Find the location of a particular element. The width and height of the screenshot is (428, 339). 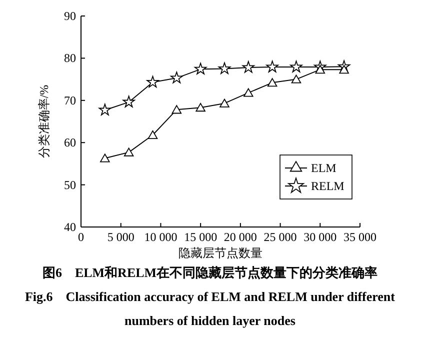

x-tick-label: 35 000 is located at coordinates (360, 237).